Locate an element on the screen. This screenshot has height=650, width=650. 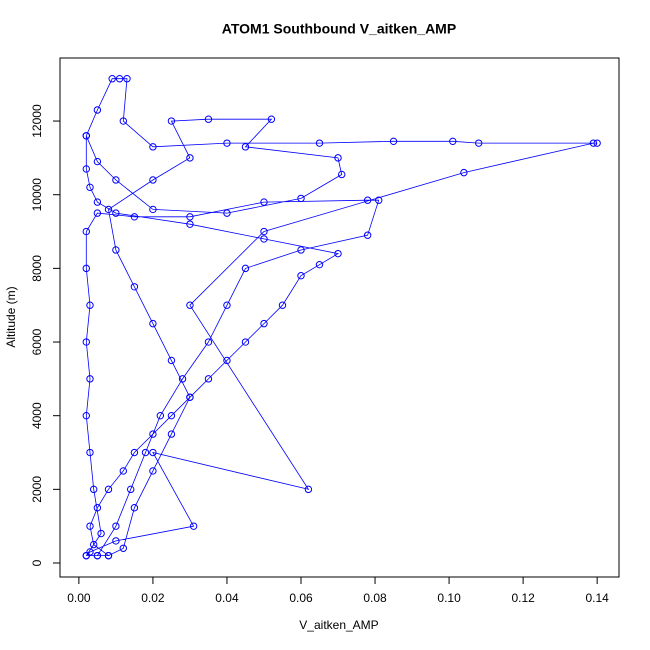
x-tick-label: 0.14 is located at coordinates (597, 598).